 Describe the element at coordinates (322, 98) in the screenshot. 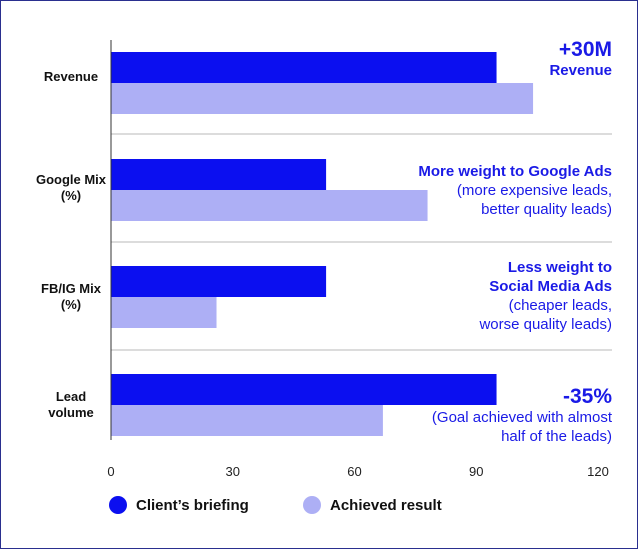

I see `bar-result-revenue` at that location.